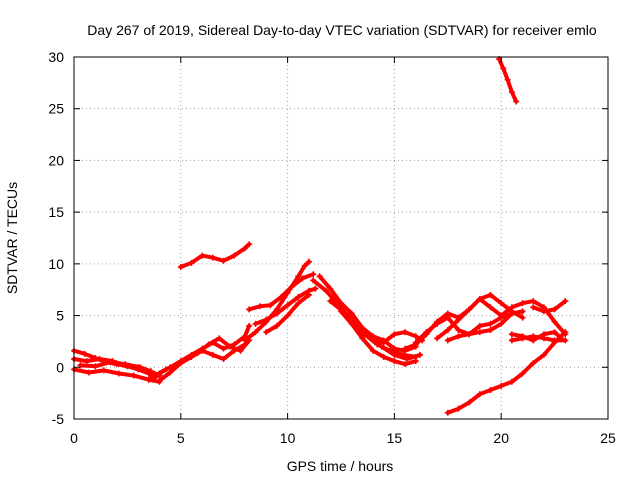 Image resolution: width=640 pixels, height=480 pixels. What do you see at coordinates (343, 438) in the screenshot?
I see `x-tick-labels: 0 5 10 15 20 25` at bounding box center [343, 438].